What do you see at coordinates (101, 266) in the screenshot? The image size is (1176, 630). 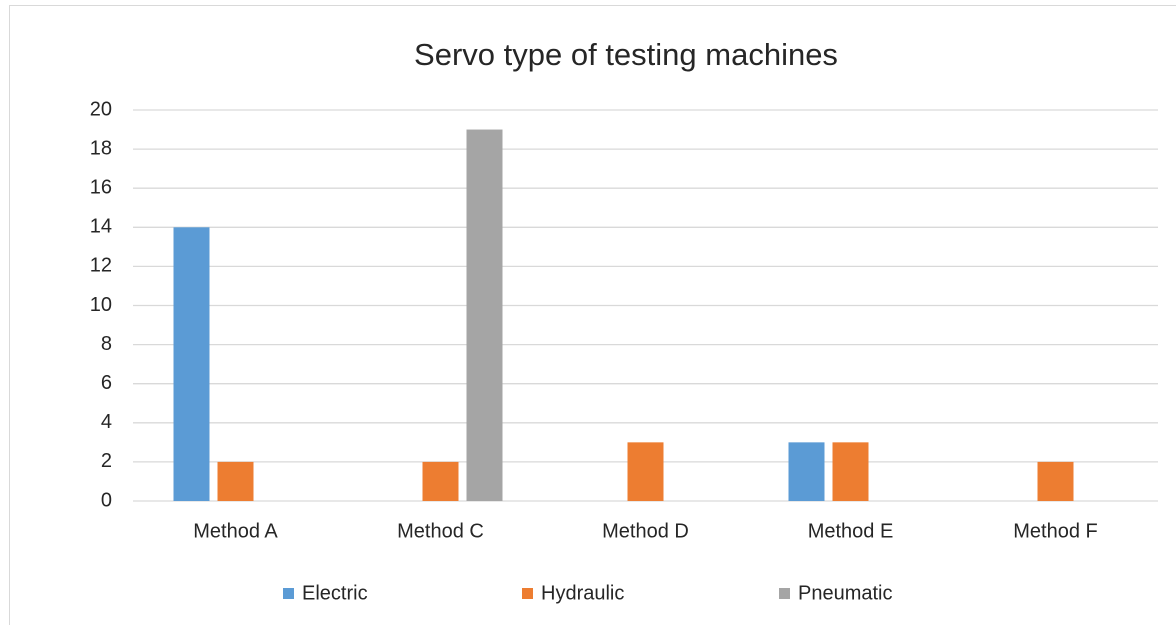 I see `y-tick-label: 12` at bounding box center [101, 266].